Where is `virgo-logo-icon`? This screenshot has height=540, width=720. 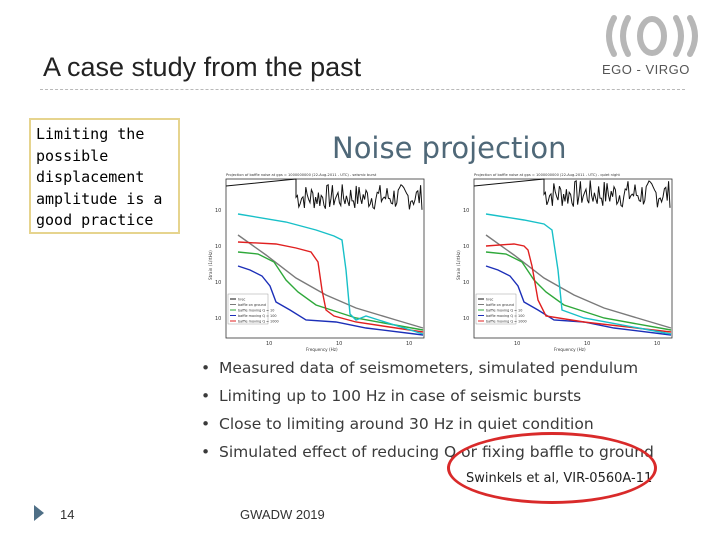 virgo-logo-icon is located at coordinates (652, 36).